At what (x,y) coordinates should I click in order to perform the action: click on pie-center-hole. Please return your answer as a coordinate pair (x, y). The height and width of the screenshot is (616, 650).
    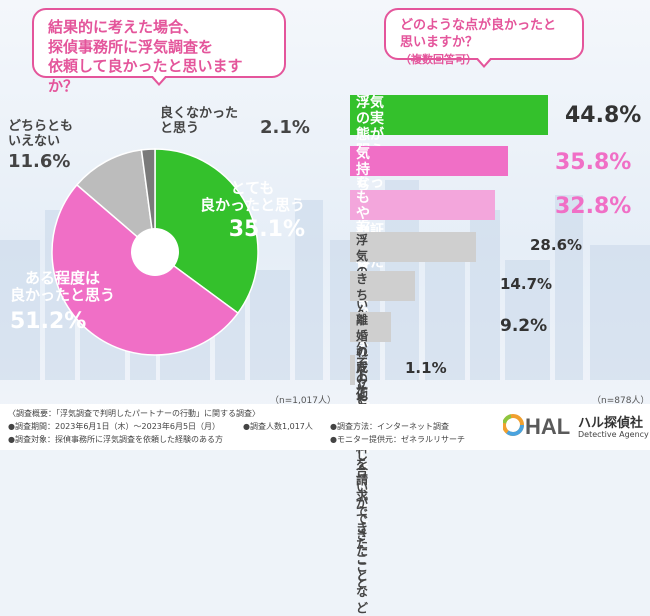
    Looking at the image, I should click on (155, 252).